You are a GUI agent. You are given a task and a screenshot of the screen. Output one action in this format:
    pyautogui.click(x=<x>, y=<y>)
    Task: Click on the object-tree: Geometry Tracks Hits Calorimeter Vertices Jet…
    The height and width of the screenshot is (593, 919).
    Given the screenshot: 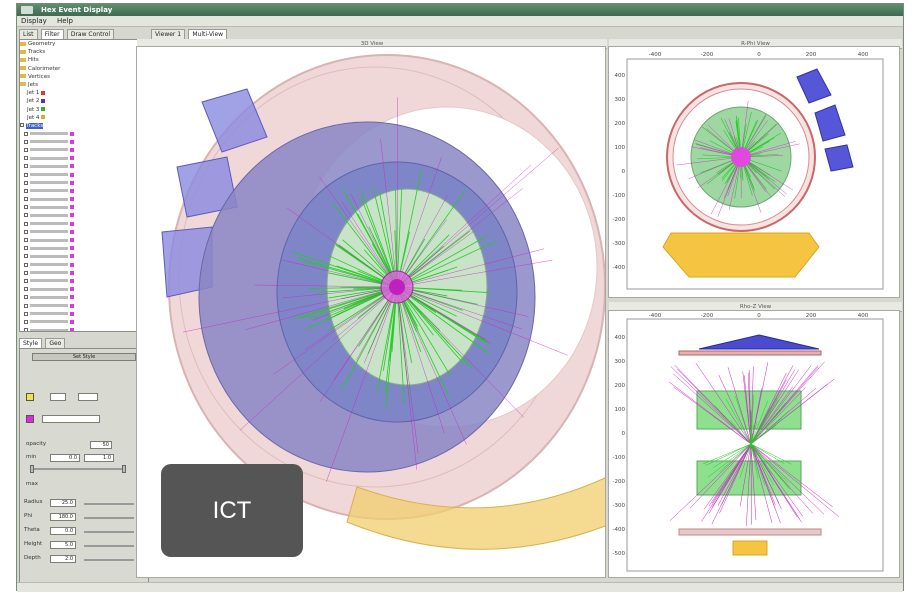 What is the action you would take?
    pyautogui.click(x=79, y=185)
    